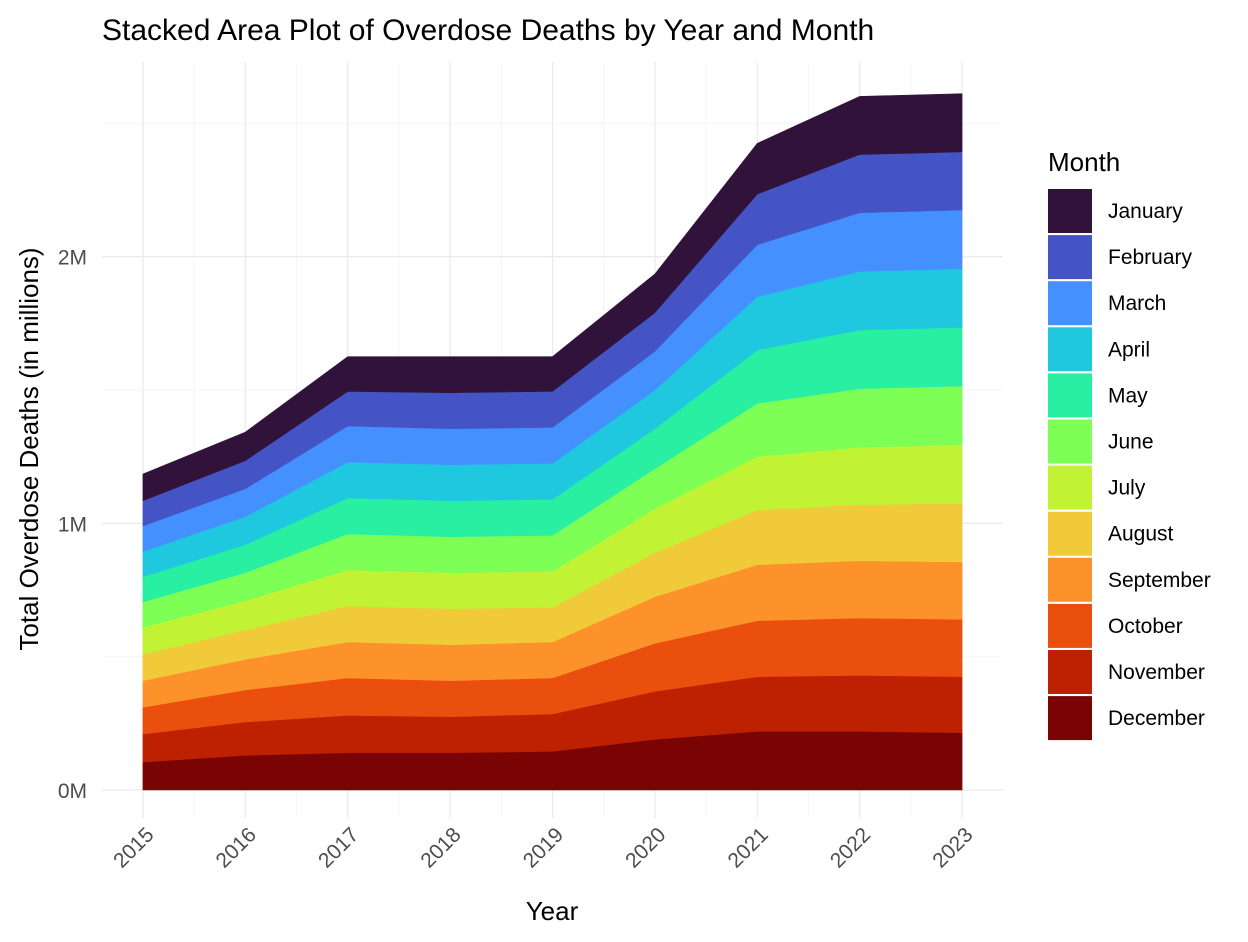 Image resolution: width=1248 pixels, height=942 pixels. What do you see at coordinates (748, 847) in the screenshot?
I see `x-tick-label: 2021` at bounding box center [748, 847].